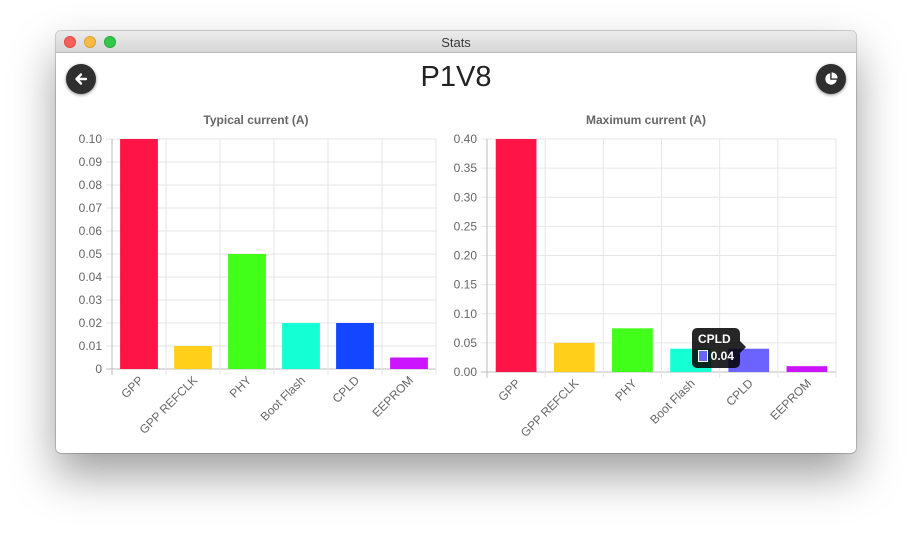  What do you see at coordinates (355, 346) in the screenshot?
I see `bar-cpld` at bounding box center [355, 346].